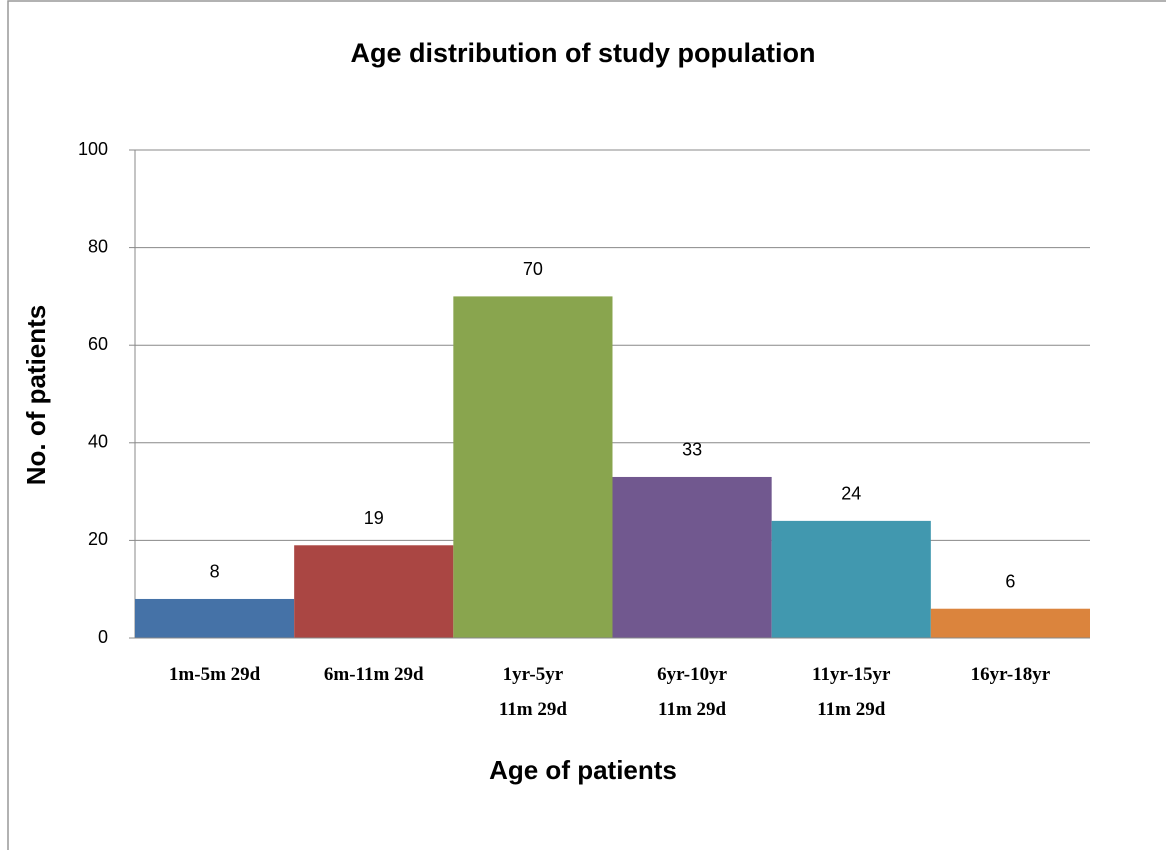 This screenshot has width=1166, height=850. I want to click on x-tick-label: 6m-11m 29d, so click(374, 674).